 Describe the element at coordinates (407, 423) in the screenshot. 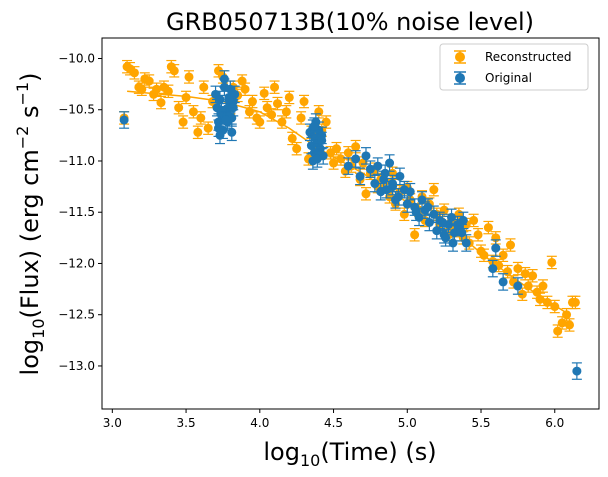

I see `x-tick-label: 5.0` at that location.